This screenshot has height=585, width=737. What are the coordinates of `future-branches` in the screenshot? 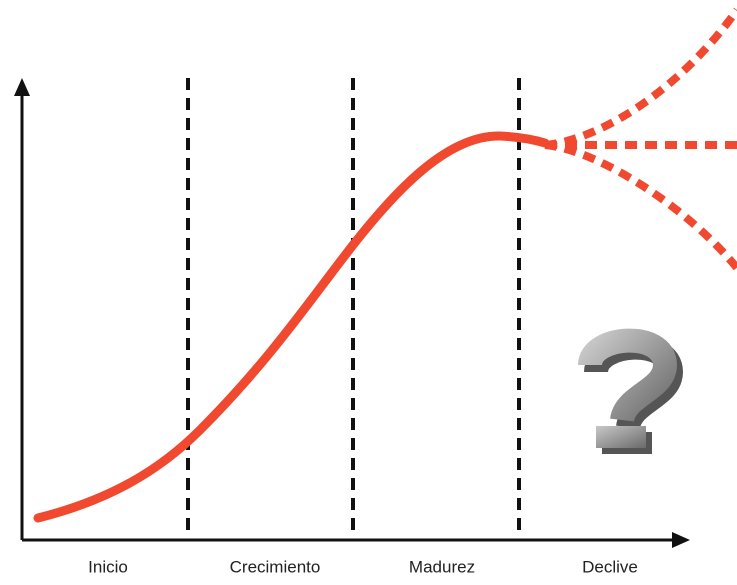 It's located at (640, 139).